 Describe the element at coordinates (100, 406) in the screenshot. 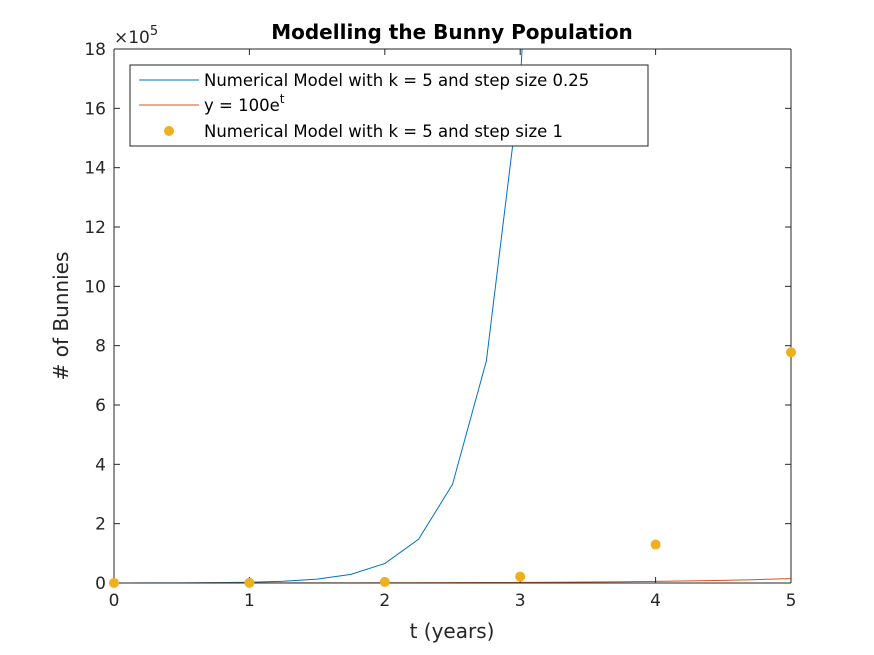

I see `y-tick-label: 6` at that location.